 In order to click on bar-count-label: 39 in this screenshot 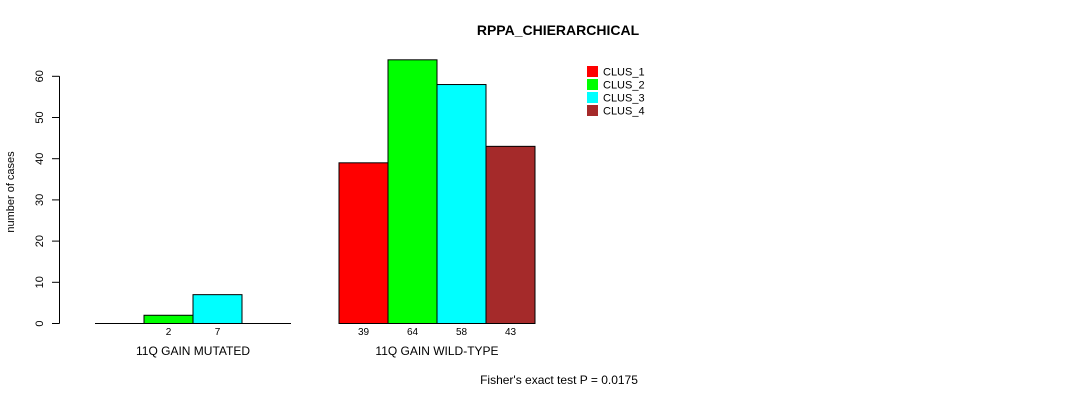, I will do `click(364, 332)`.